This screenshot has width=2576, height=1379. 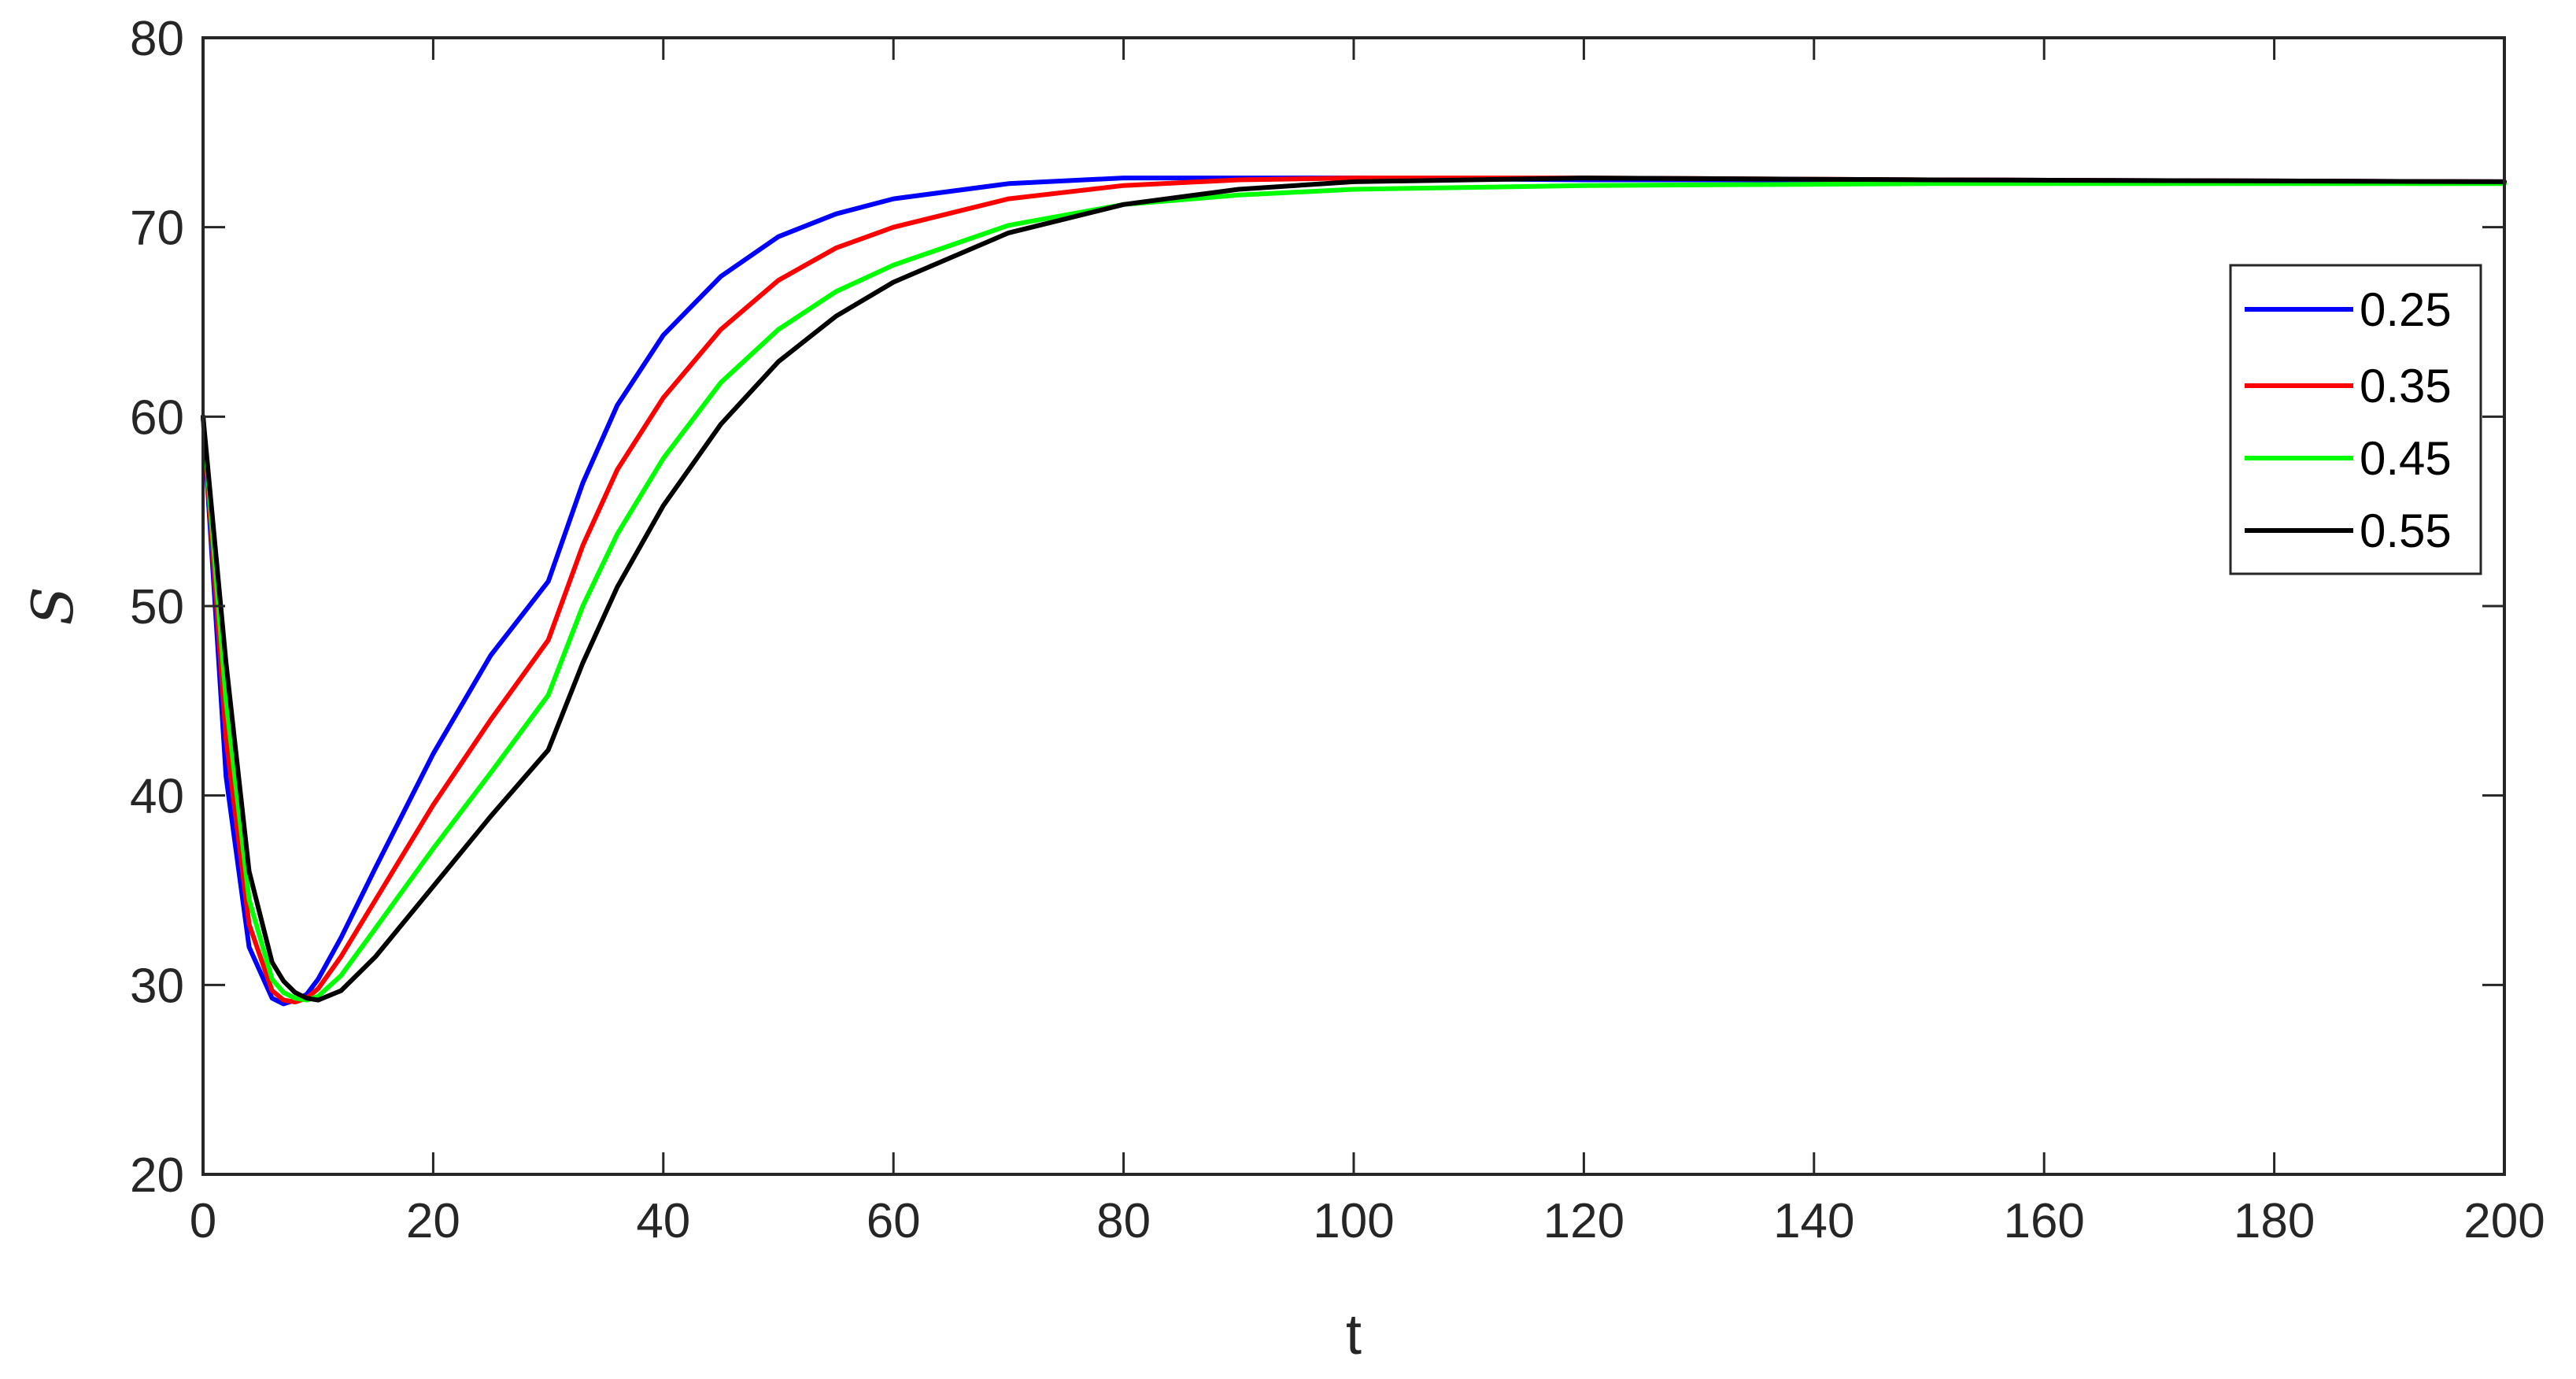 I want to click on y-tick-label-30: 30, so click(x=157, y=986).